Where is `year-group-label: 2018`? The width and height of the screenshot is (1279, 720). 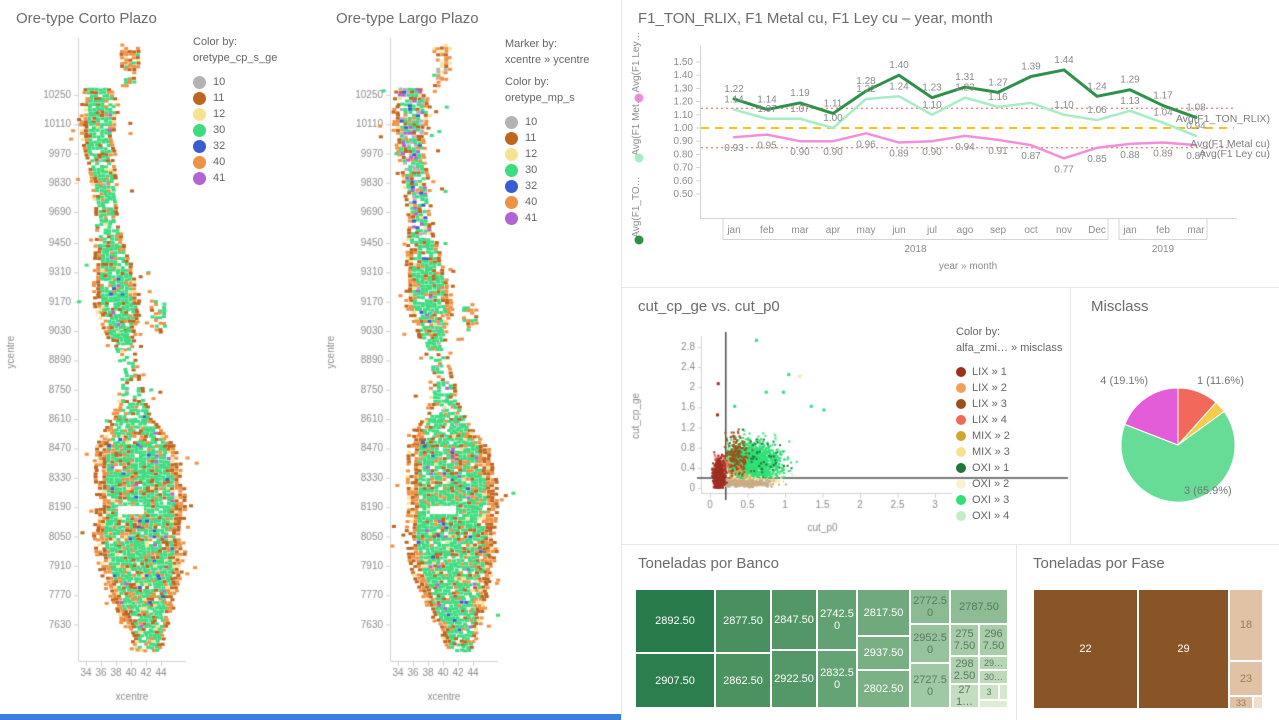 year-group-label: 2018 is located at coordinates (915, 249).